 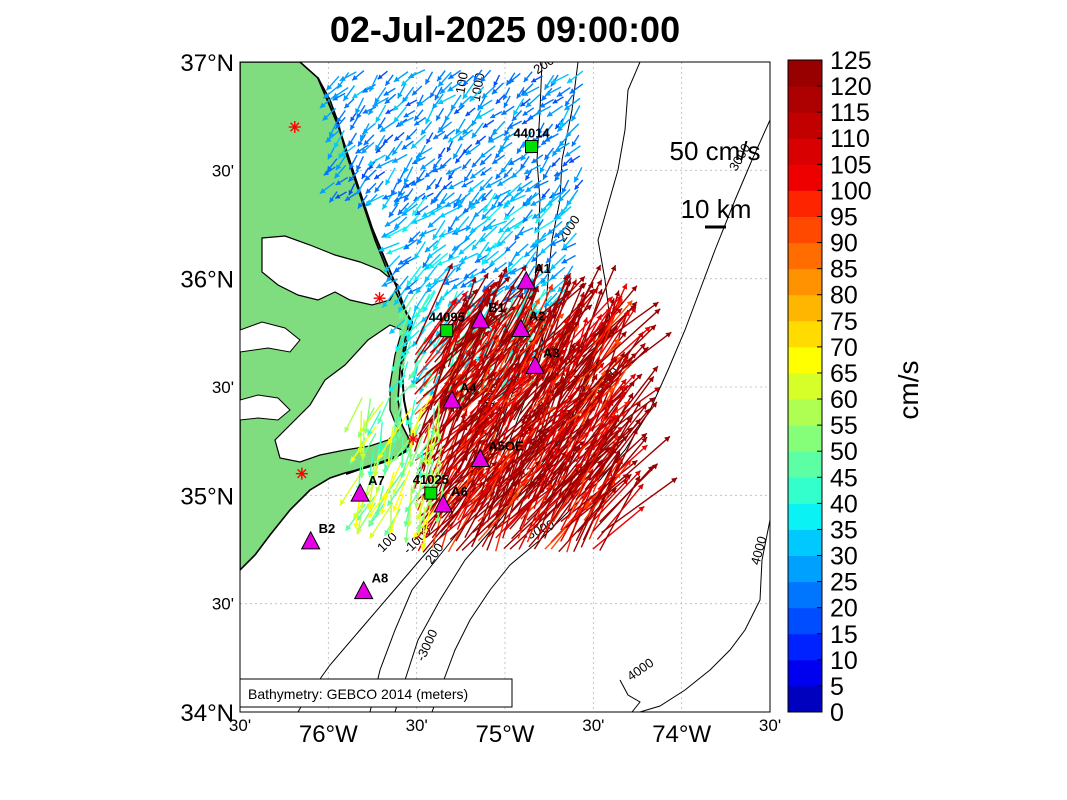 What do you see at coordinates (431, 479) in the screenshot?
I see `station-label: 41025` at bounding box center [431, 479].